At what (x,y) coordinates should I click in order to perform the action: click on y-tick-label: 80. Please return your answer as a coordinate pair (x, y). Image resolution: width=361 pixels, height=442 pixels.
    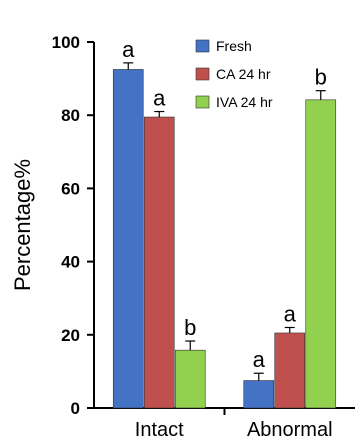
    Looking at the image, I should click on (70, 115).